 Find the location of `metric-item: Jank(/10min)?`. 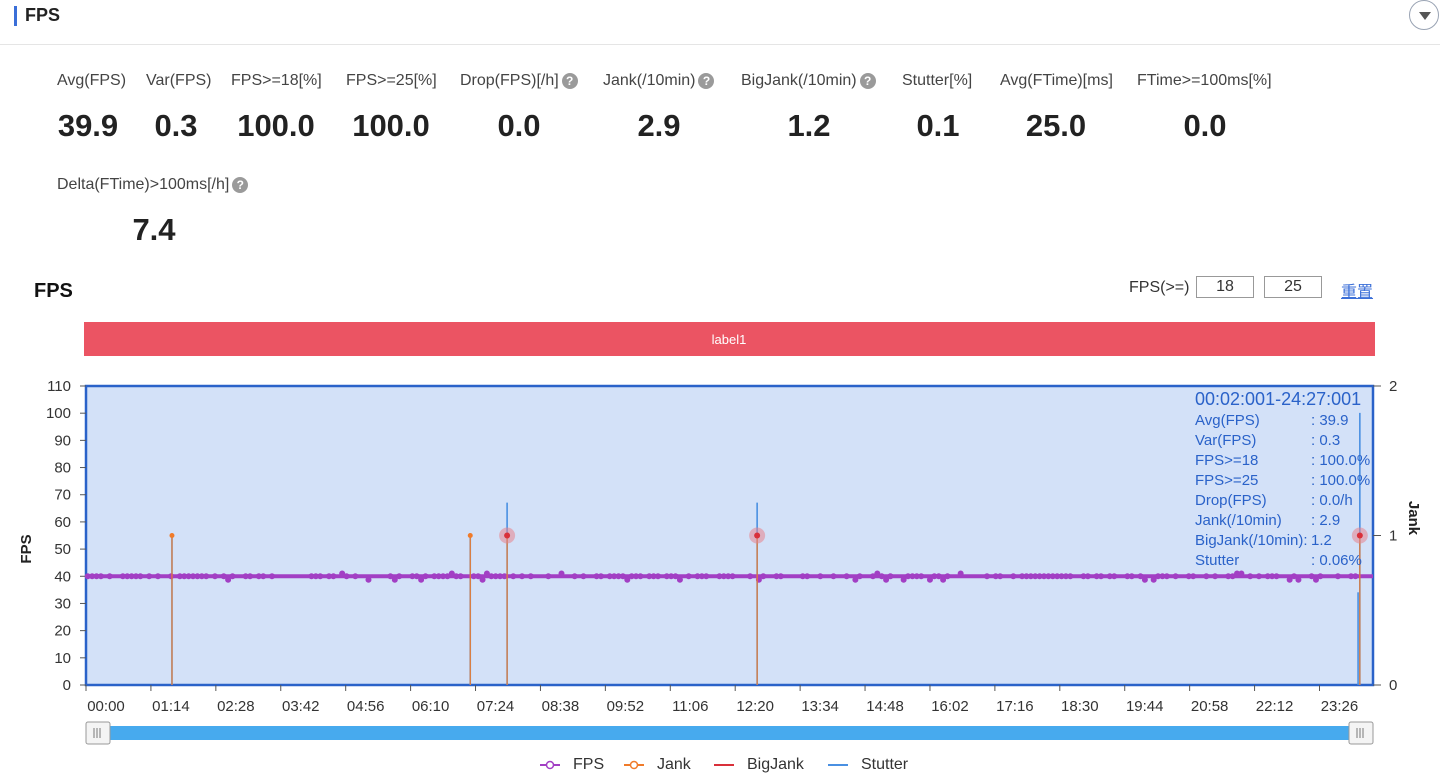

metric-item: Jank(/10min)? is located at coordinates (659, 81).